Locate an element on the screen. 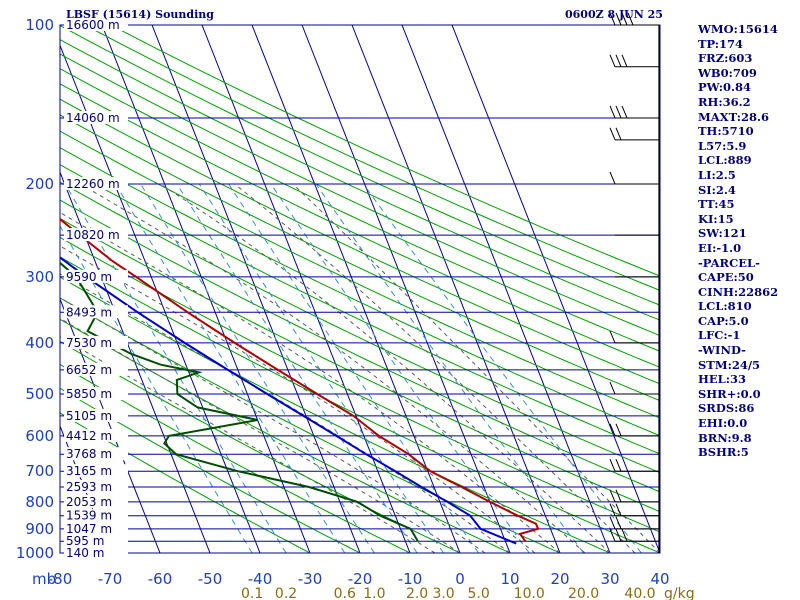 This screenshot has width=800, height=600. pressure-tick-label: 100 is located at coordinates (39, 25).